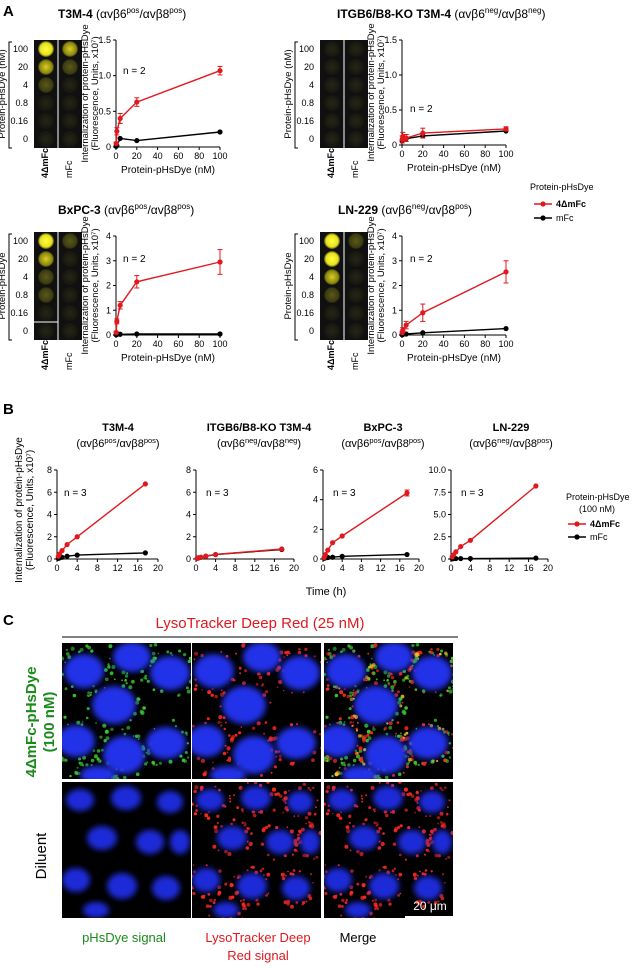 This screenshot has height=968, width=634. Describe the element at coordinates (439, 537) in the screenshot. I see `y-tick-label: 2.5` at that location.